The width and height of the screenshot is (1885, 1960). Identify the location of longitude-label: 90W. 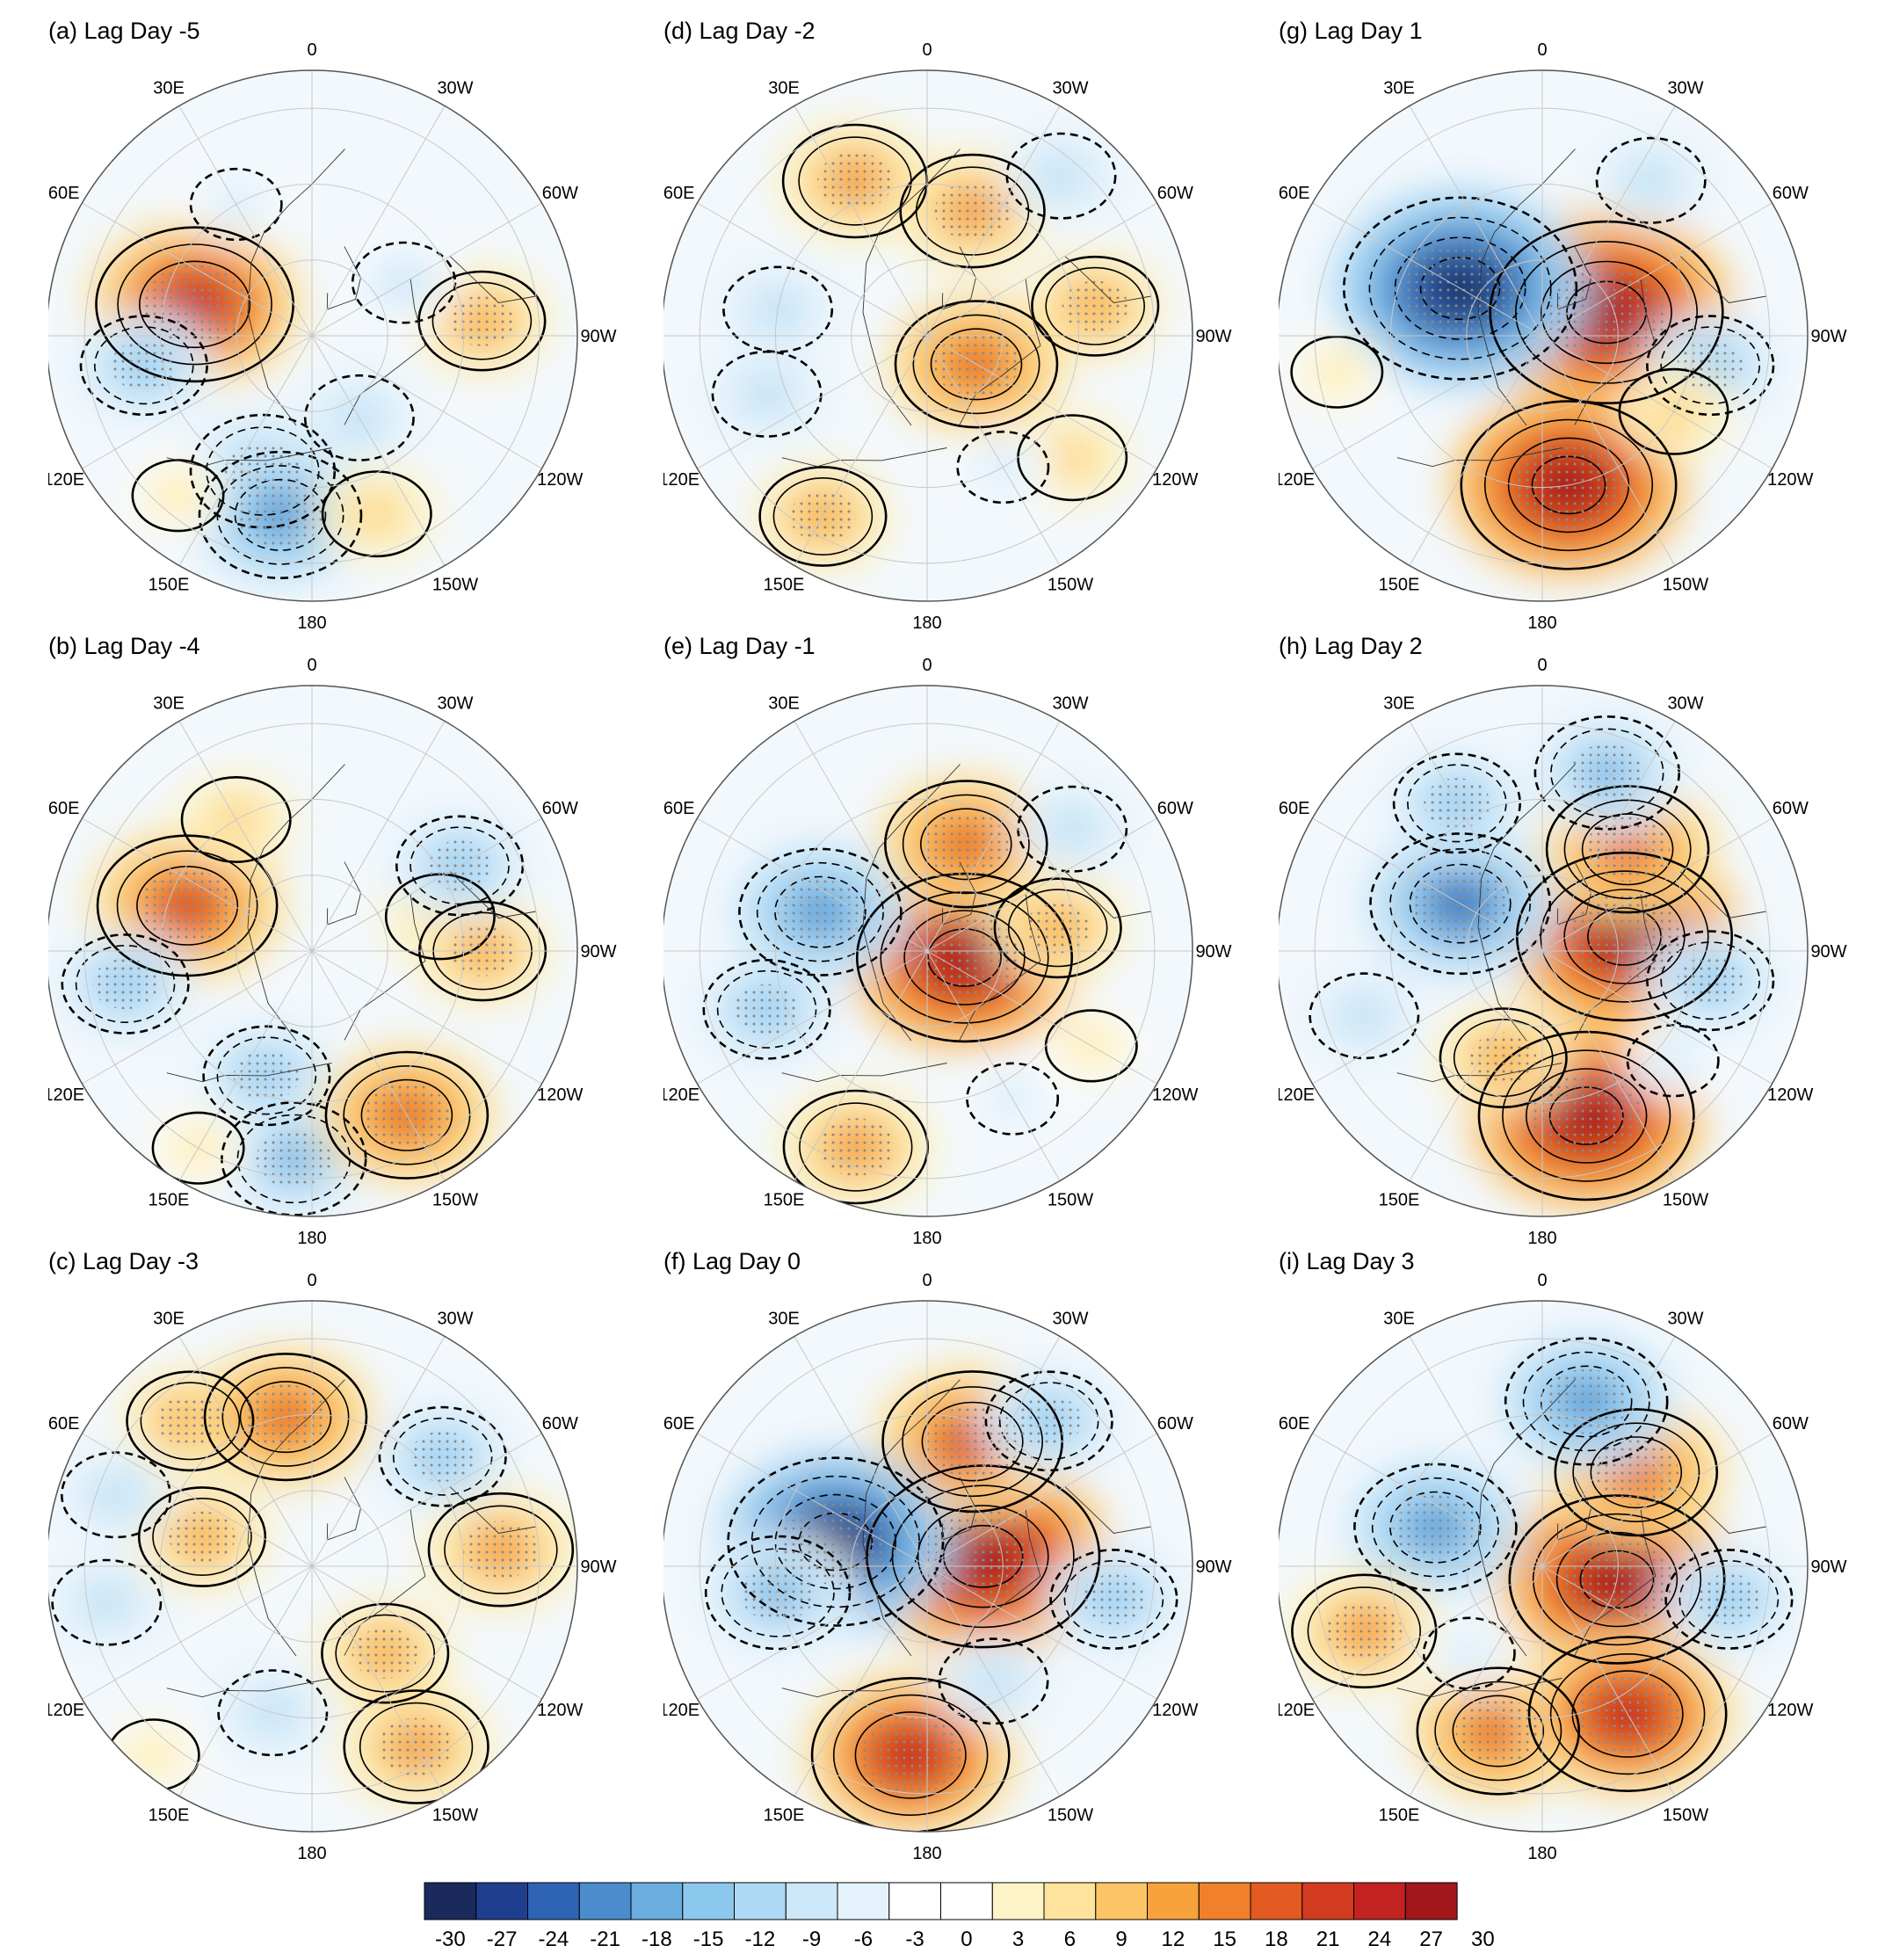
(1213, 1567).